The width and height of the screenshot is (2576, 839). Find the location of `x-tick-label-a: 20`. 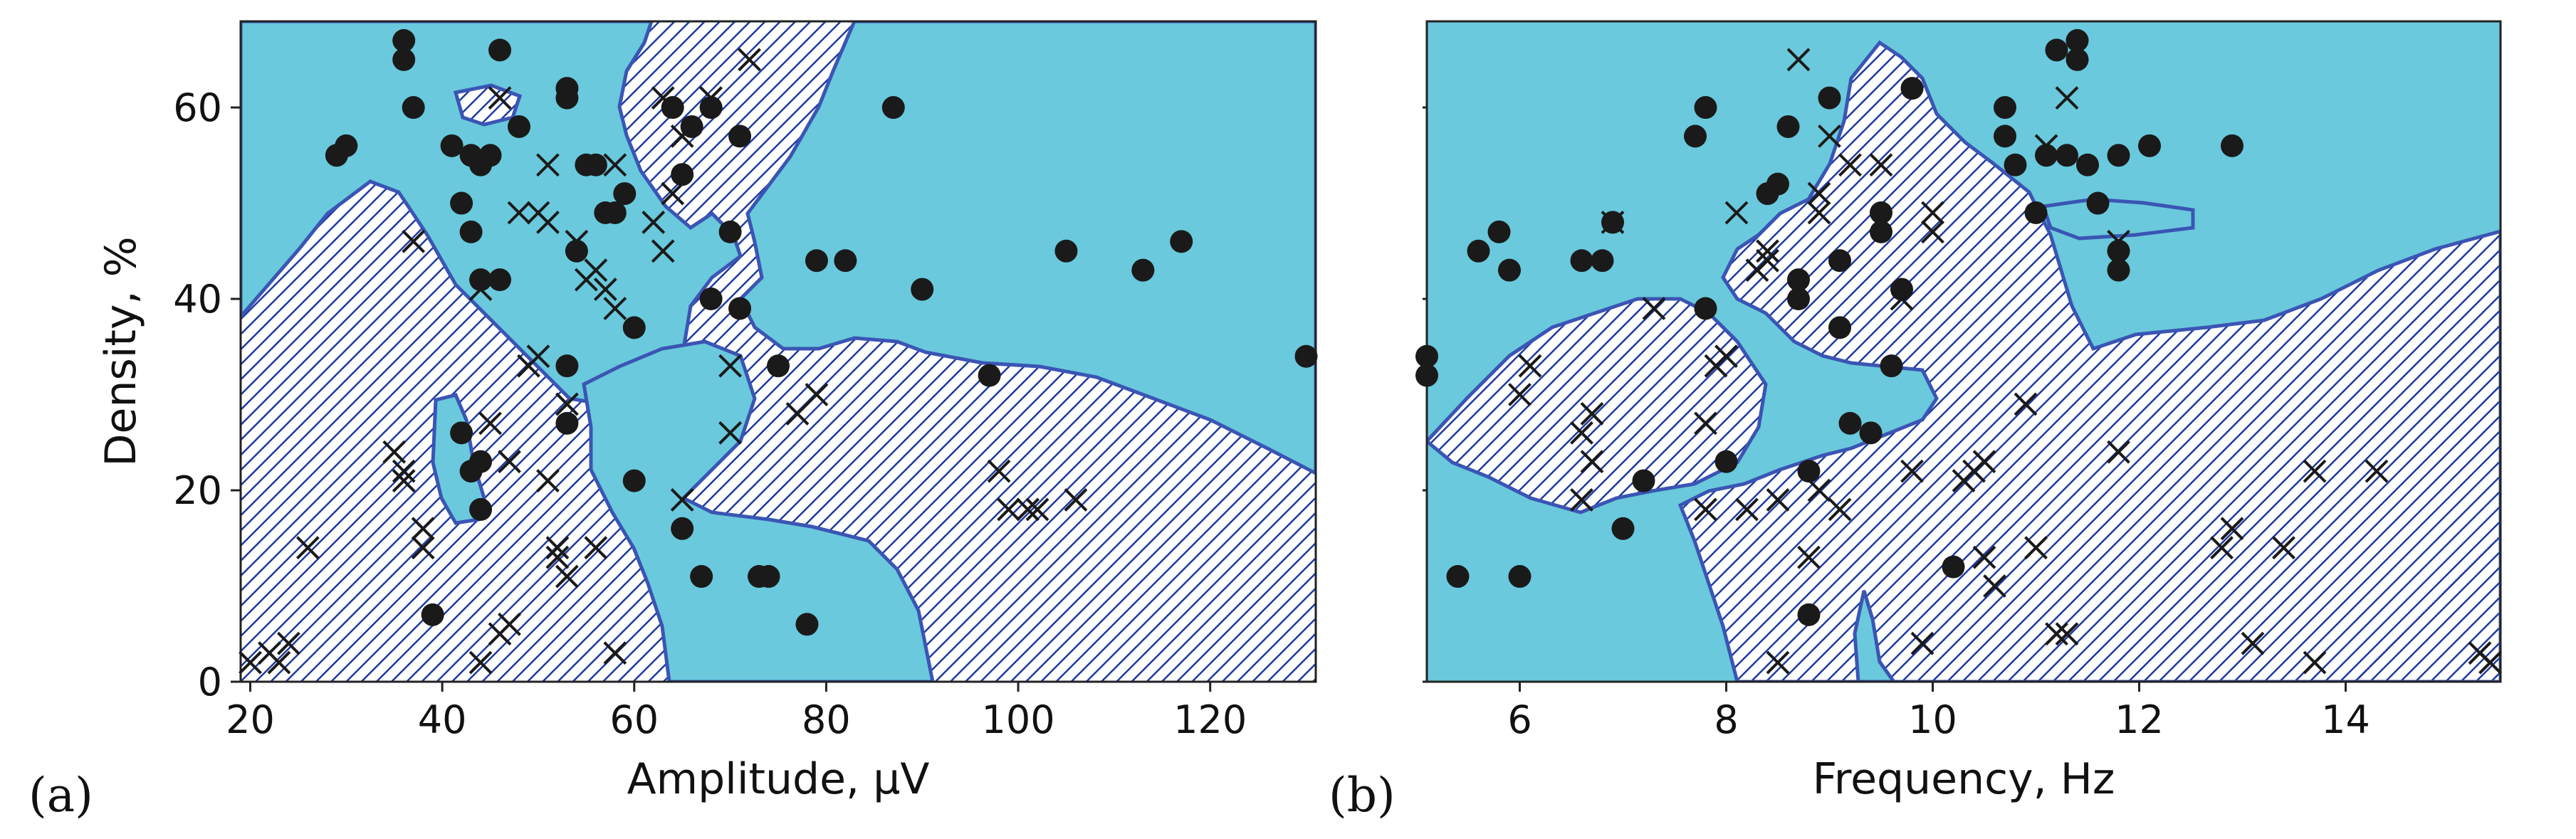

x-tick-label-a: 20 is located at coordinates (250, 719).